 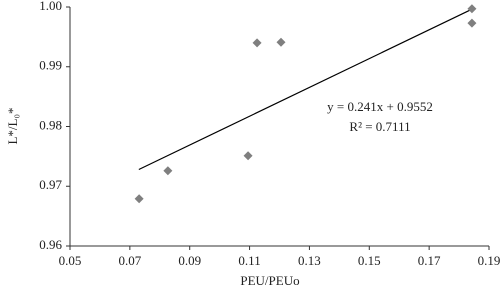 What do you see at coordinates (129, 260) in the screenshot?
I see `x-tick-label: 0.07` at bounding box center [129, 260].